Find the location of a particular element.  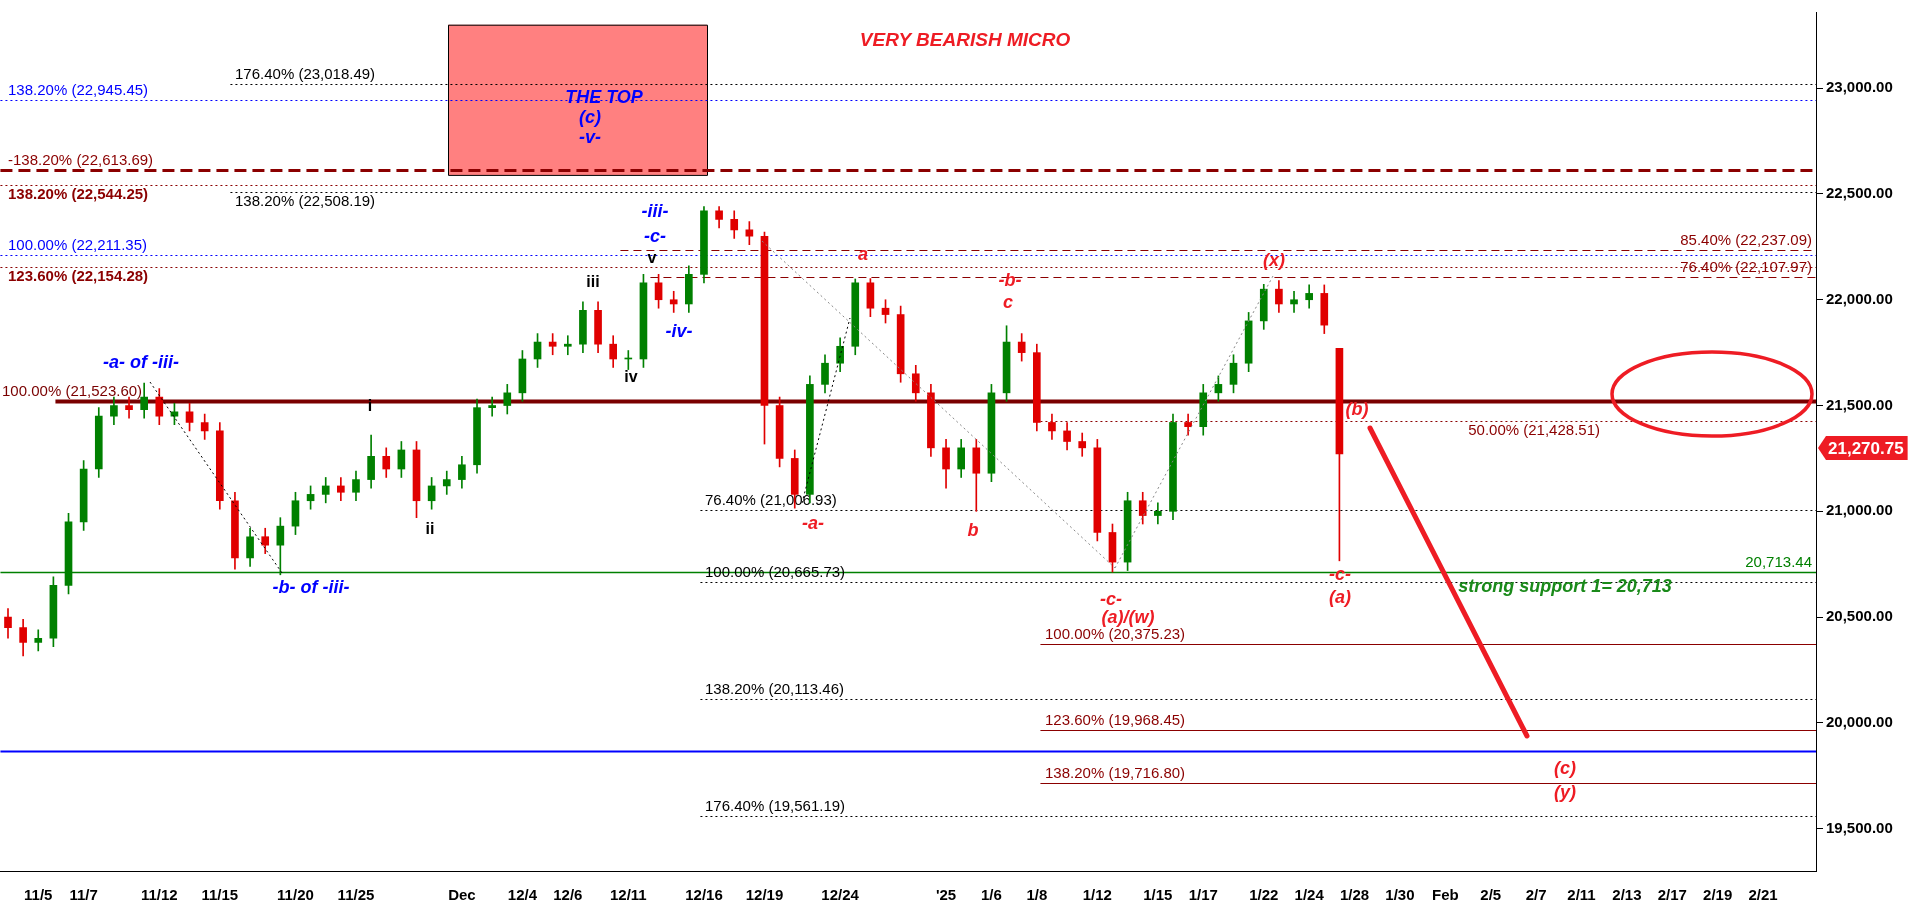

ref-line-label: 138.20% (19,716.80) is located at coordinates (1115, 773).